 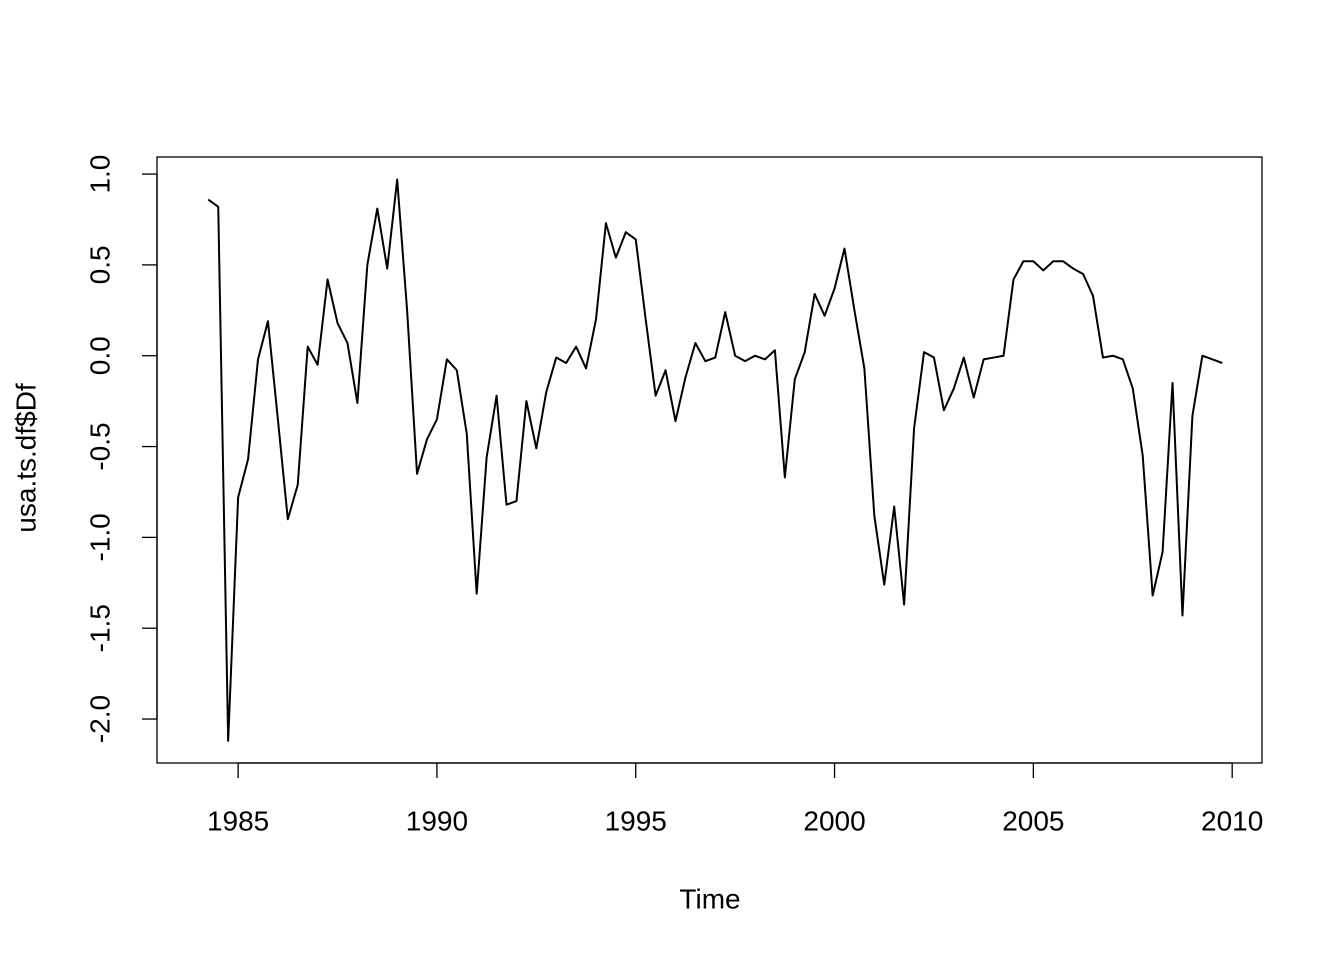 I want to click on x-tick-label: 2000, so click(x=834, y=820).